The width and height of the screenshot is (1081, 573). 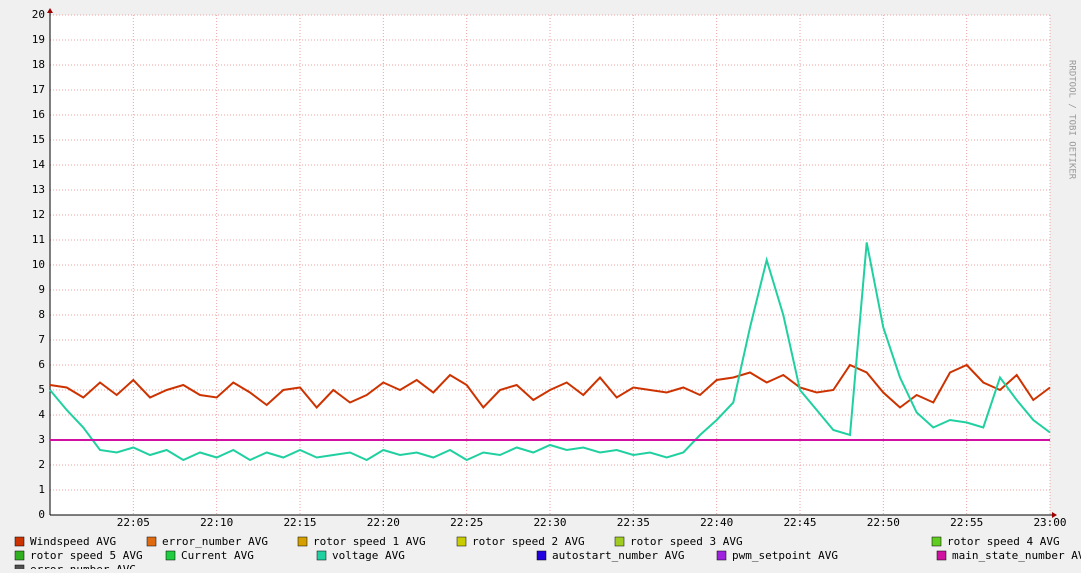 What do you see at coordinates (1072, 120) in the screenshot?
I see `side-text: RRDTOOL / TOBI OETIKER` at bounding box center [1072, 120].